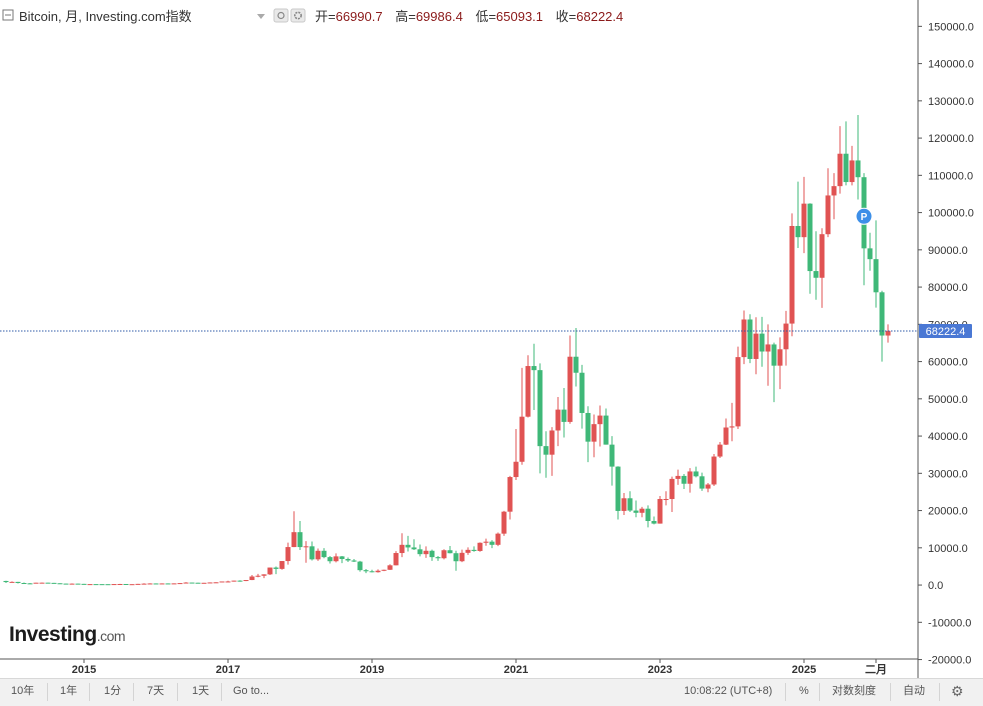 The height and width of the screenshot is (706, 983). I want to click on y-tick-label: 50000.0, so click(948, 400).